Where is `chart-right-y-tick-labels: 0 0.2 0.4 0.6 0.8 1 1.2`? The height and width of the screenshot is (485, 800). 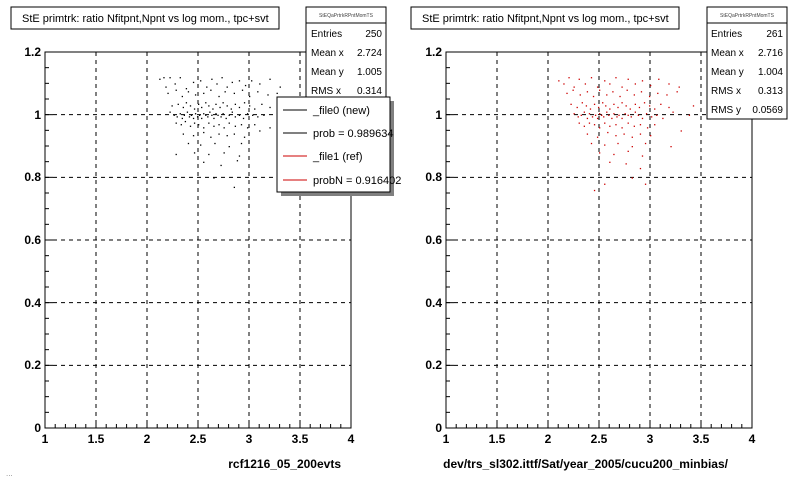 chart-right-y-tick-labels: 0 0.2 0.4 0.6 0.8 1 1.2 is located at coordinates (433, 240).